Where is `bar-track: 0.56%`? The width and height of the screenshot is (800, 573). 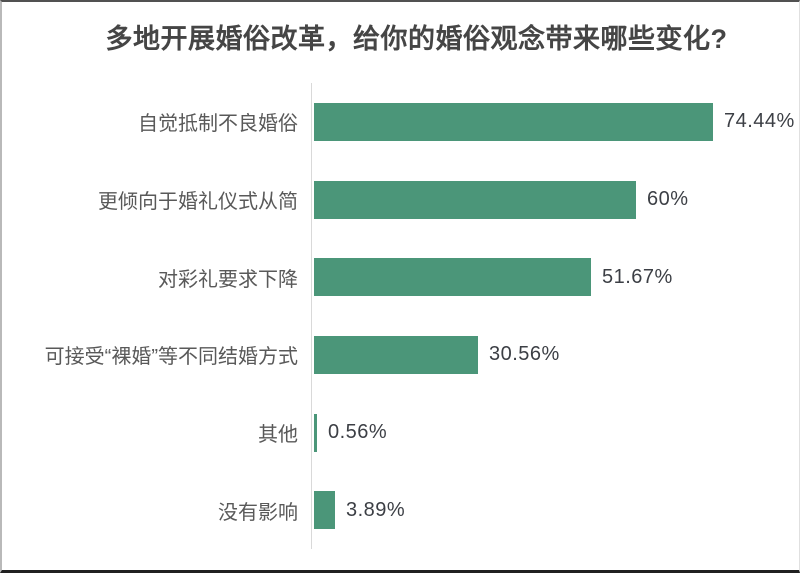 bar-track: 0.56% is located at coordinates (556, 432).